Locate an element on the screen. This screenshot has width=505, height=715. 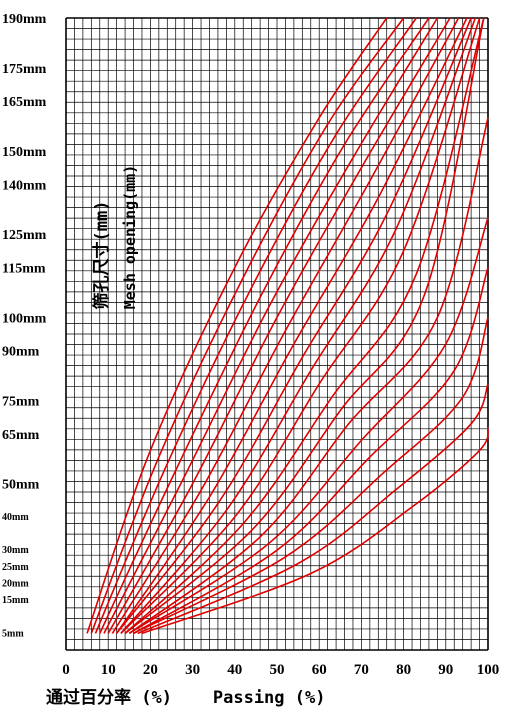
y-tick-label: 140mm is located at coordinates (24, 185).